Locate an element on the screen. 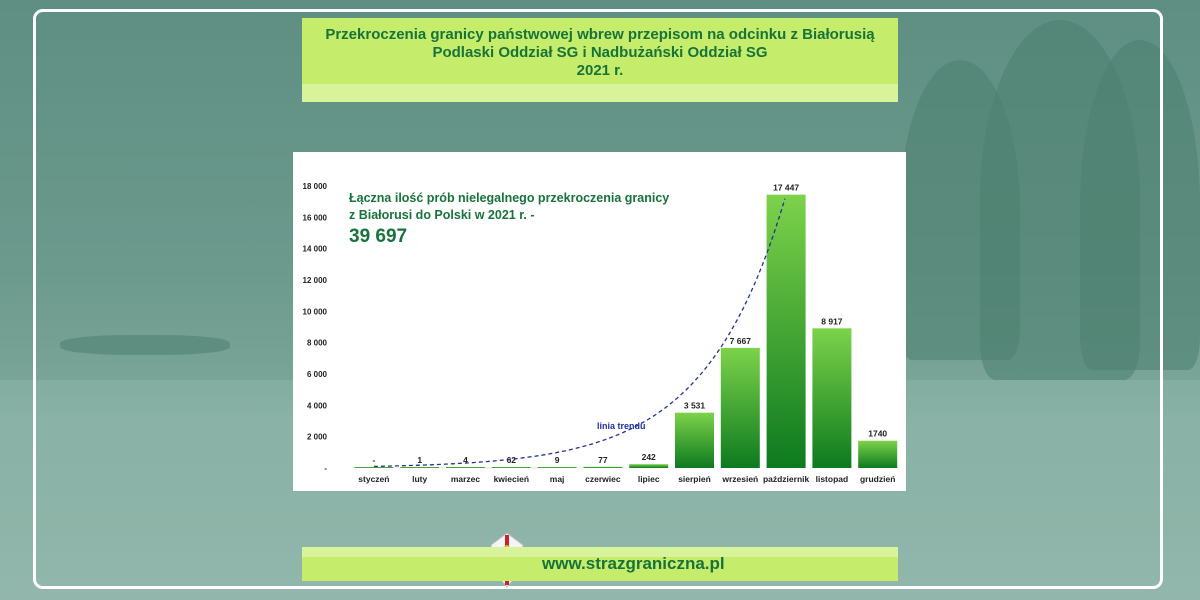 The width and height of the screenshot is (1200, 600). annotation-total: 39 697 is located at coordinates (378, 236).